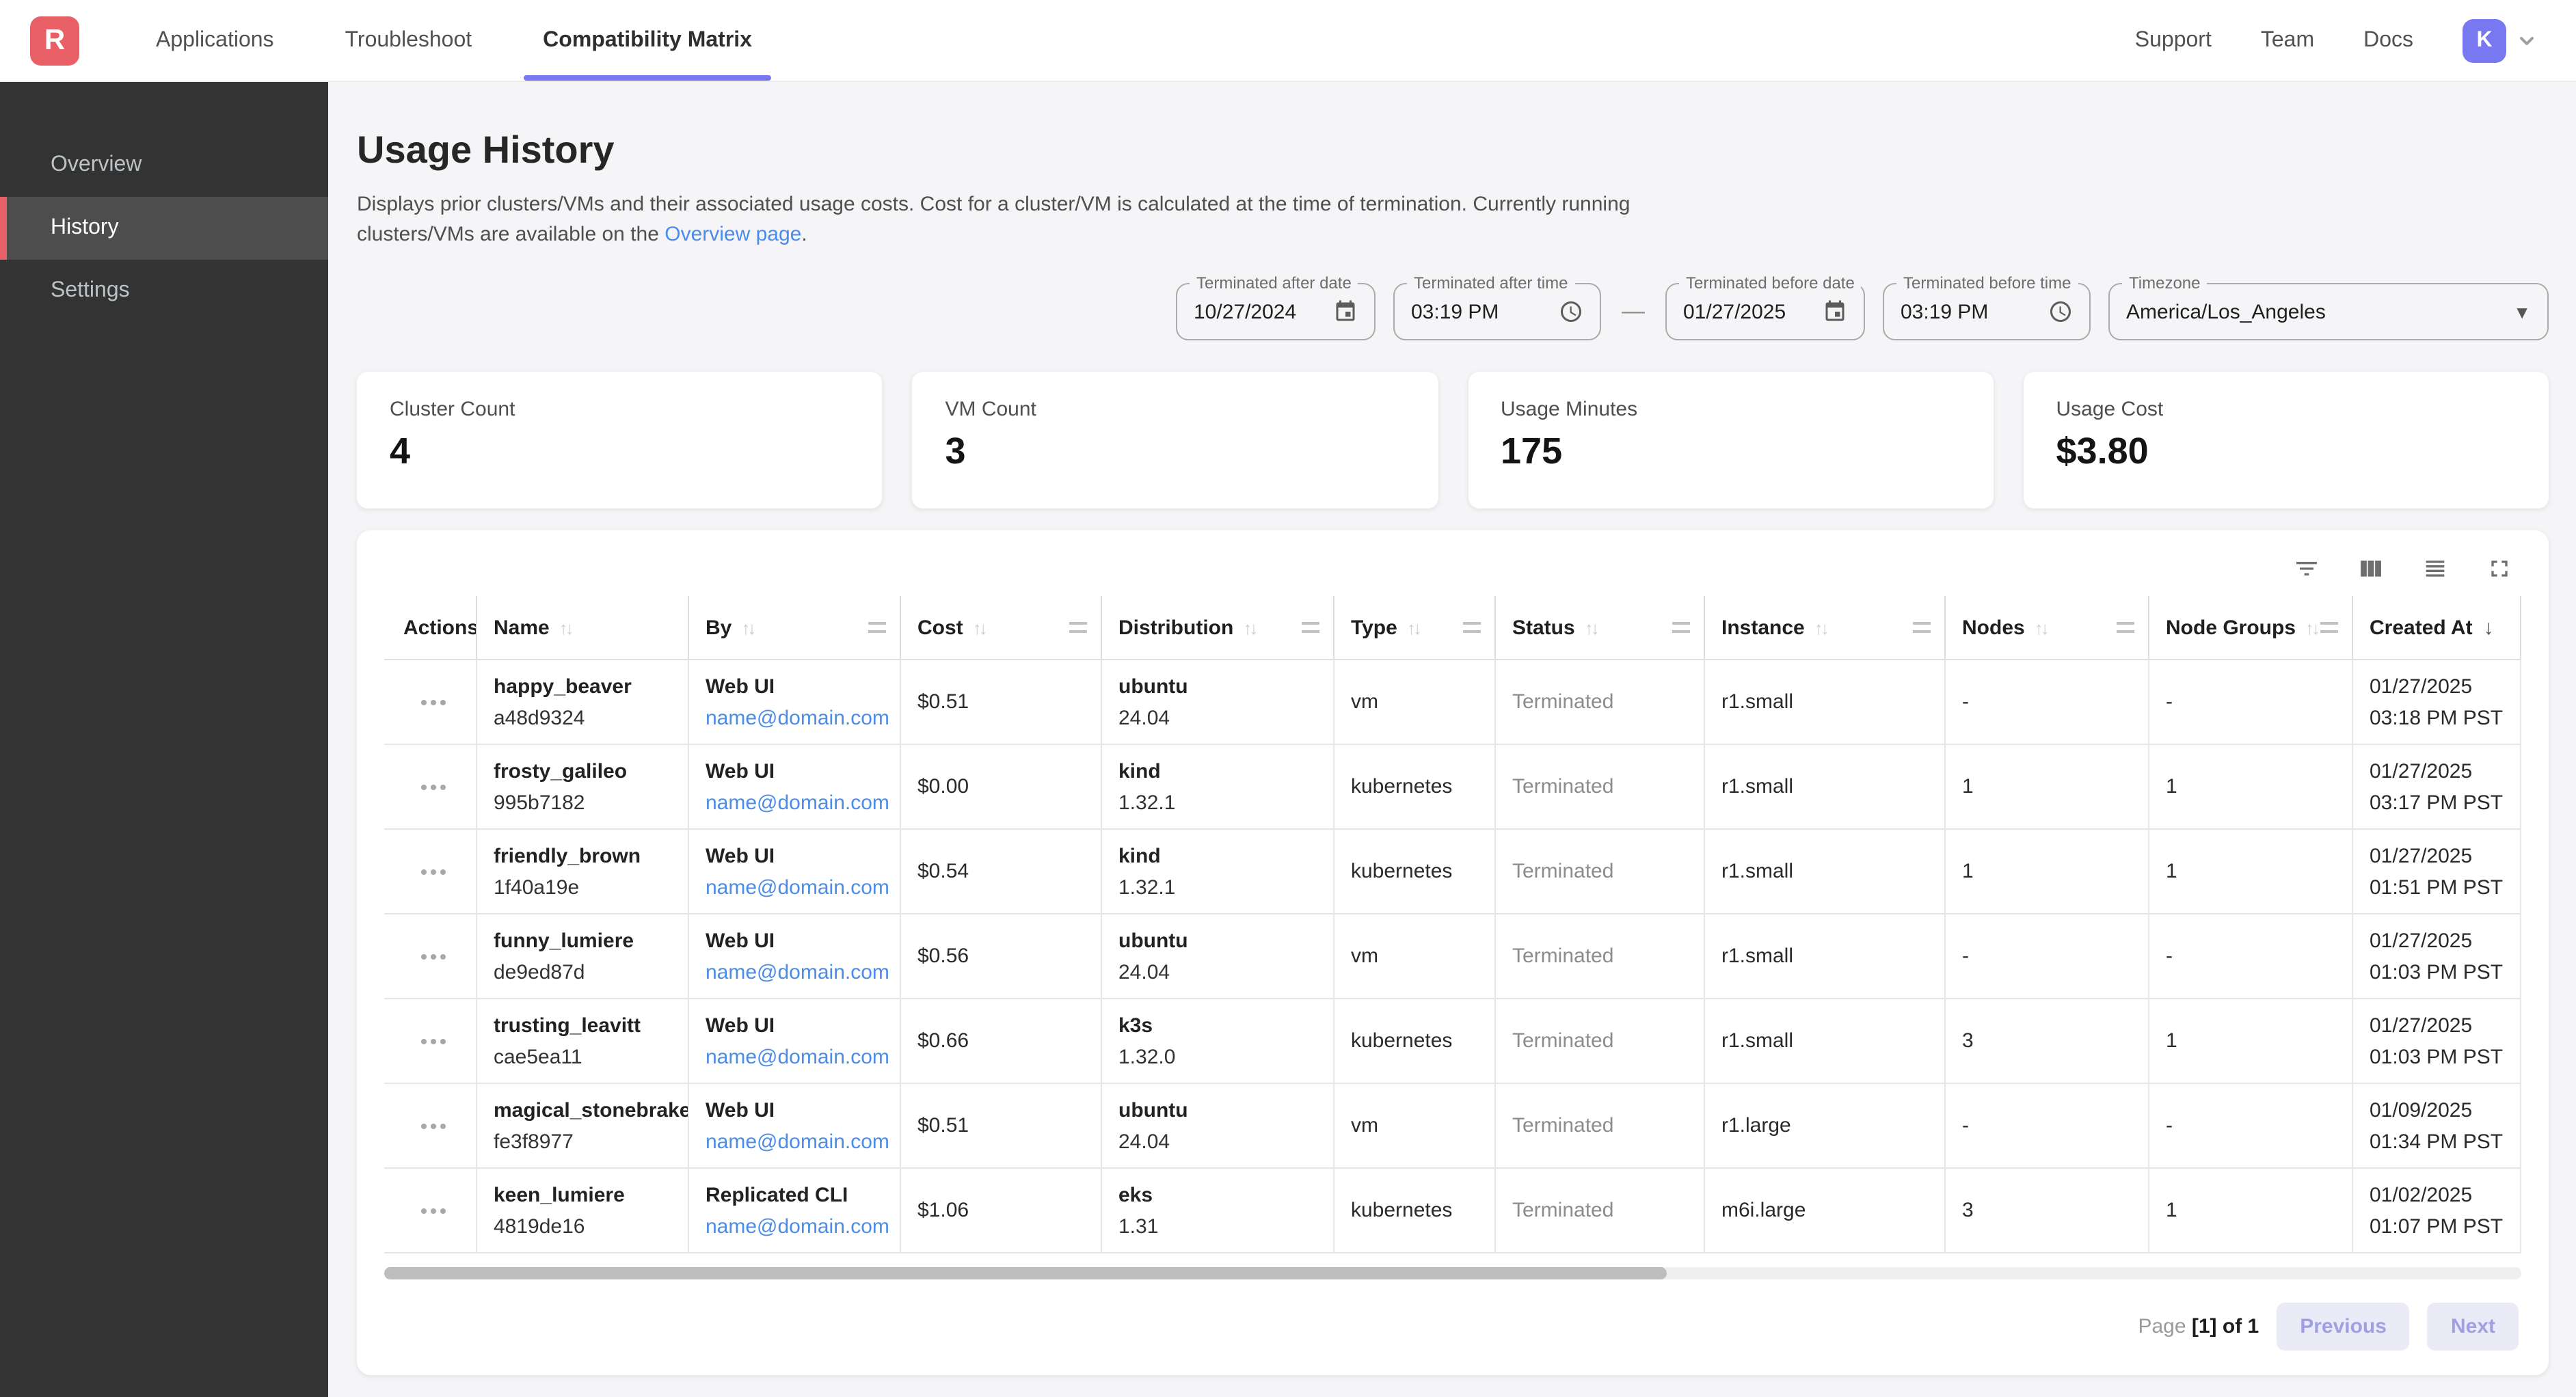  What do you see at coordinates (2328, 306) in the screenshot?
I see `timezone-select: Timezone America/Los_Angeles ▼` at bounding box center [2328, 306].